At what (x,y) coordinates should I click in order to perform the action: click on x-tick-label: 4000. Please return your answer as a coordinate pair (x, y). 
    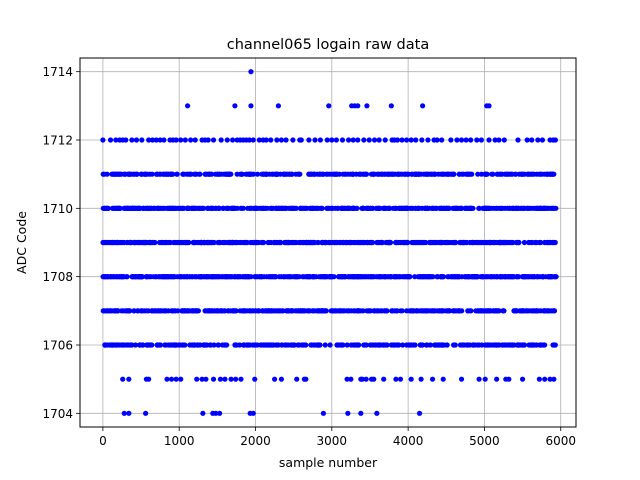
    Looking at the image, I should click on (408, 441).